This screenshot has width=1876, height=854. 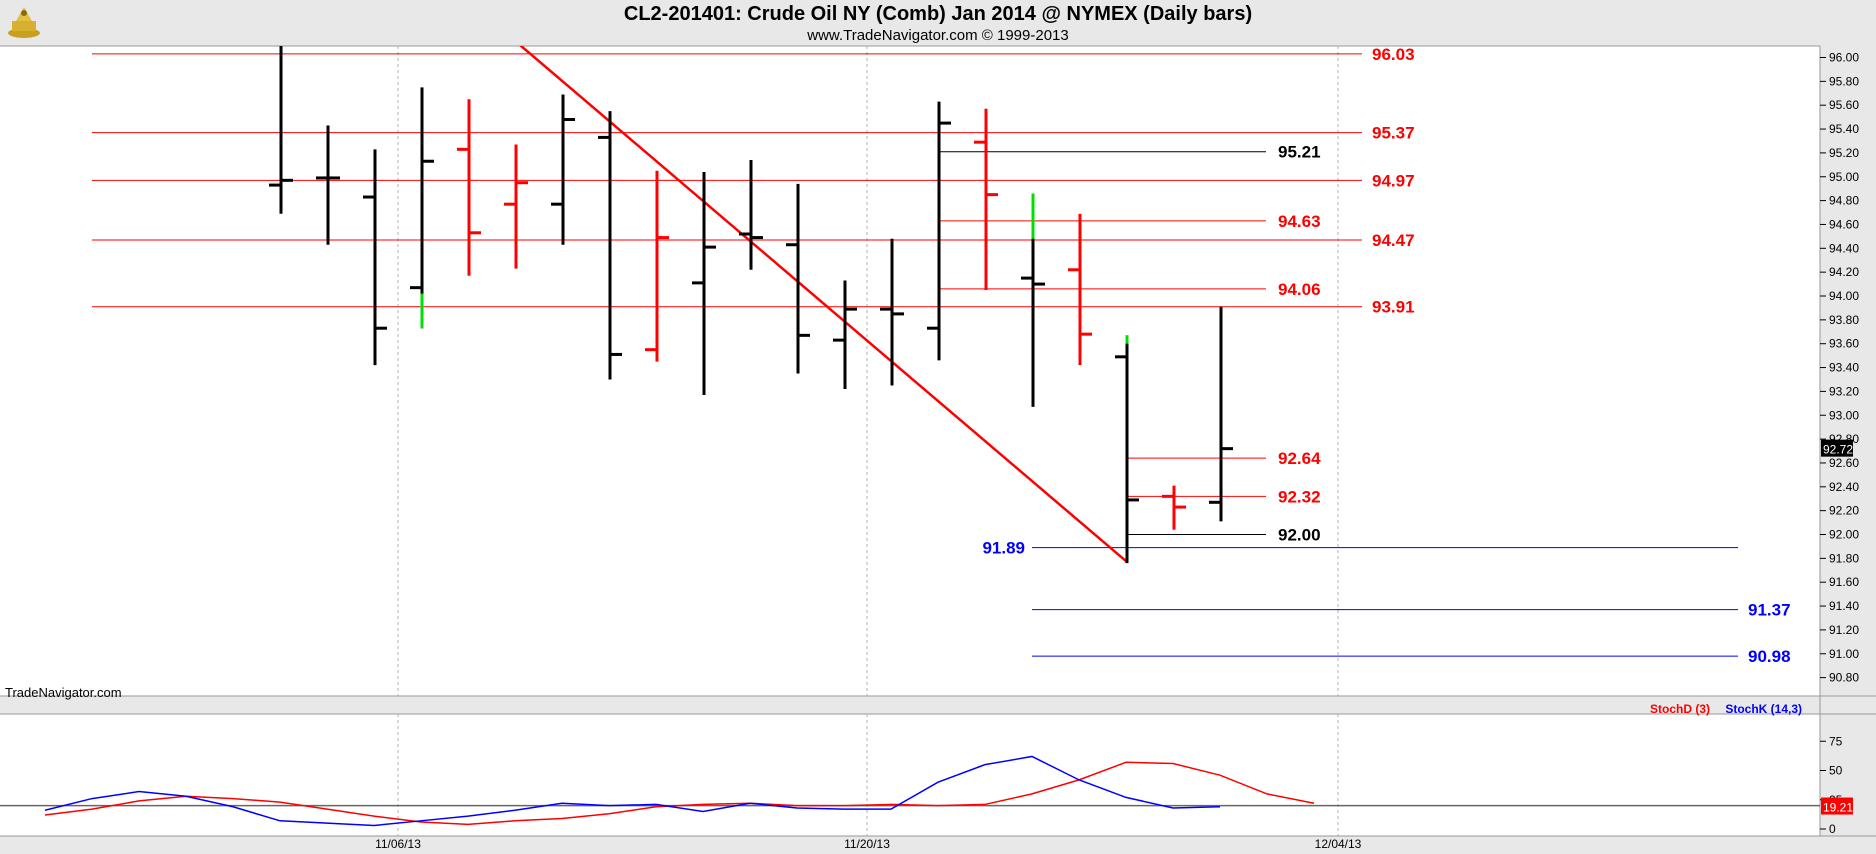 What do you see at coordinates (1338, 844) in the screenshot?
I see `x-tick-label: 12/04/13` at bounding box center [1338, 844].